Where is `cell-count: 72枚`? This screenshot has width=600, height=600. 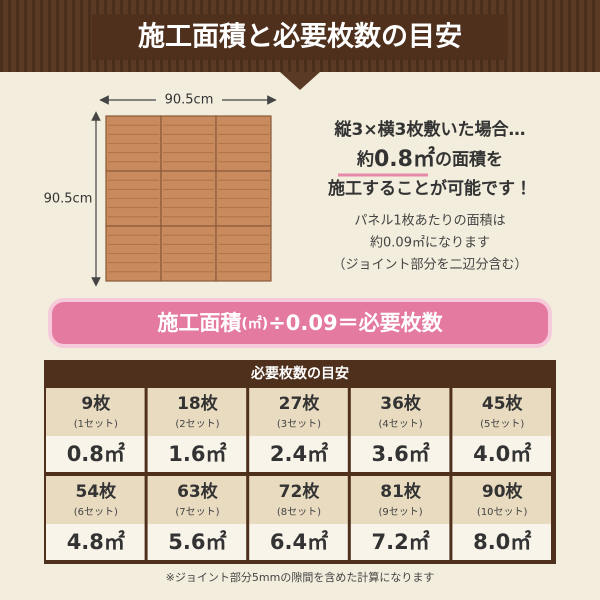 cell-count: 72枚 is located at coordinates (300, 491).